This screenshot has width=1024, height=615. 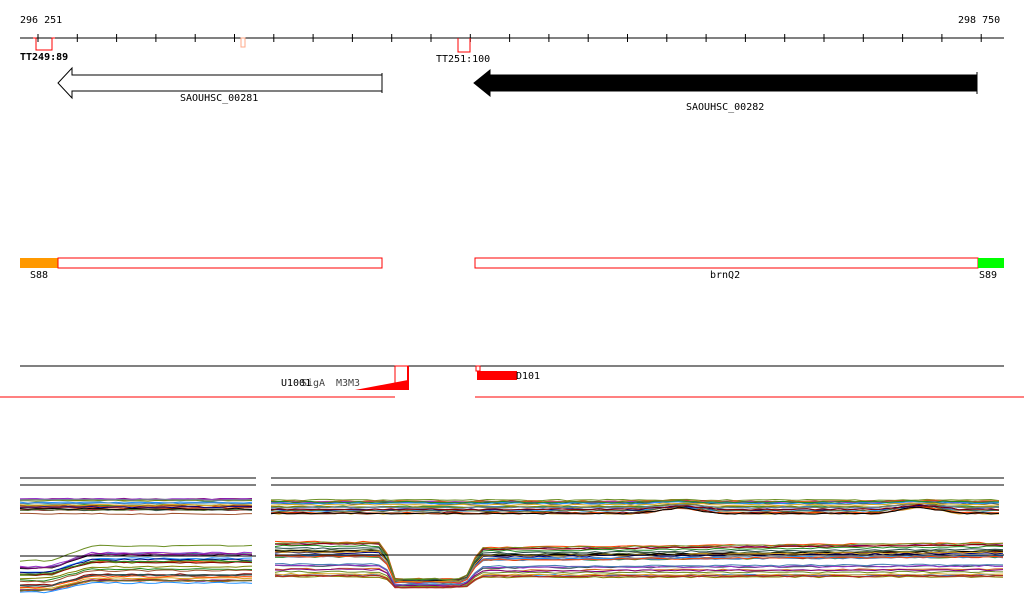 I want to click on feature-label: D101, so click(x=528, y=376).